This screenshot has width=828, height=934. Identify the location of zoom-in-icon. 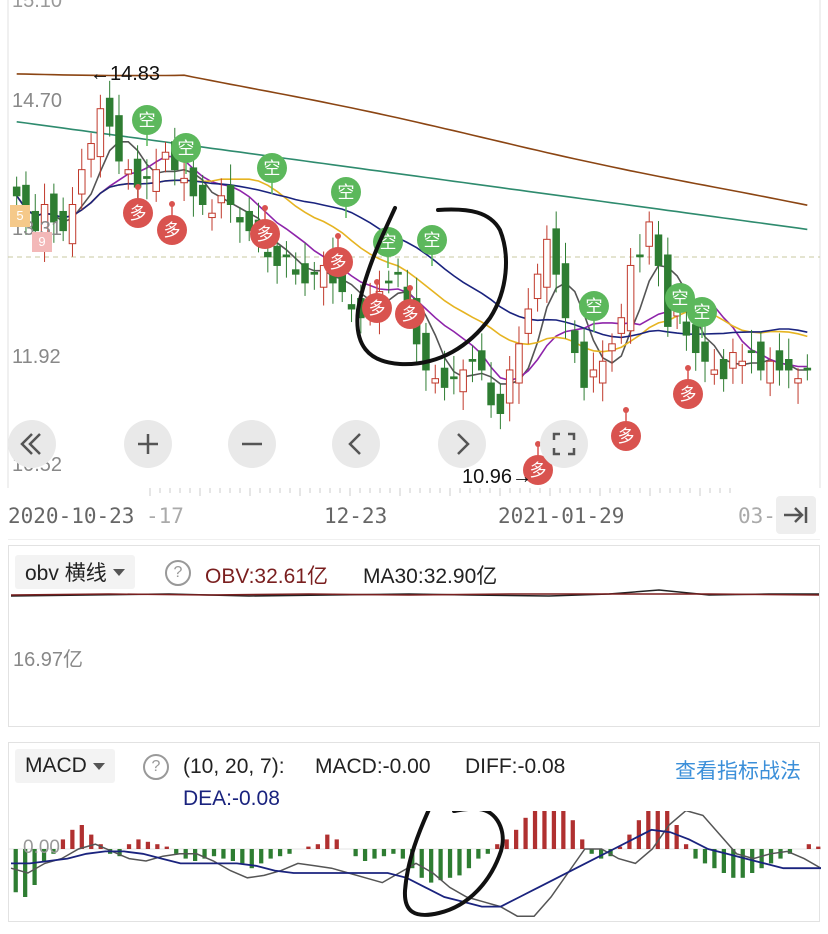
(148, 444).